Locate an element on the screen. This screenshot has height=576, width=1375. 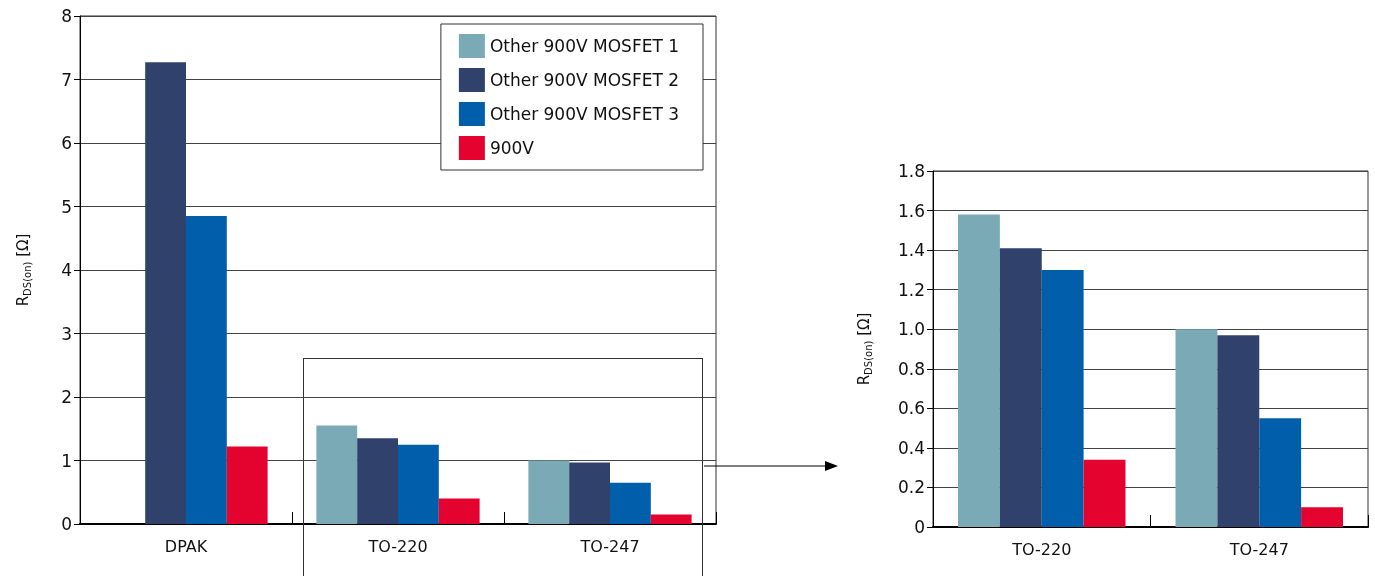
y-tick-label: 4 is located at coordinates (66, 270).